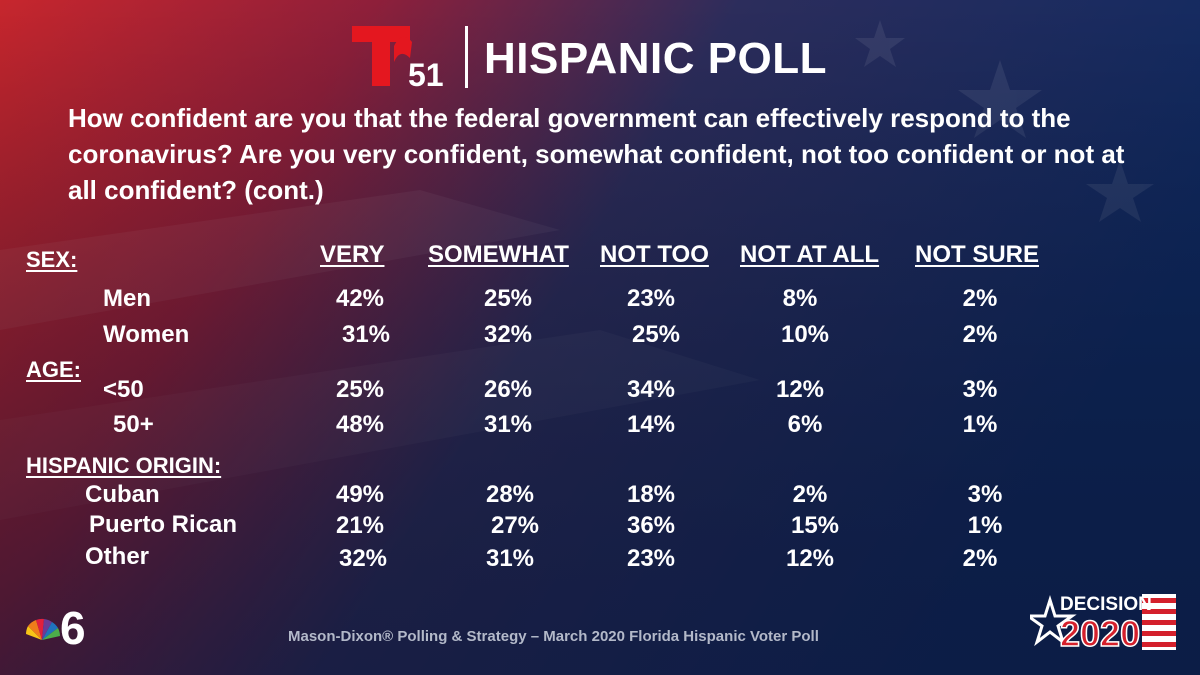  What do you see at coordinates (163, 524) in the screenshot?
I see `row-label-puerto-rican: Puerto Rican` at bounding box center [163, 524].